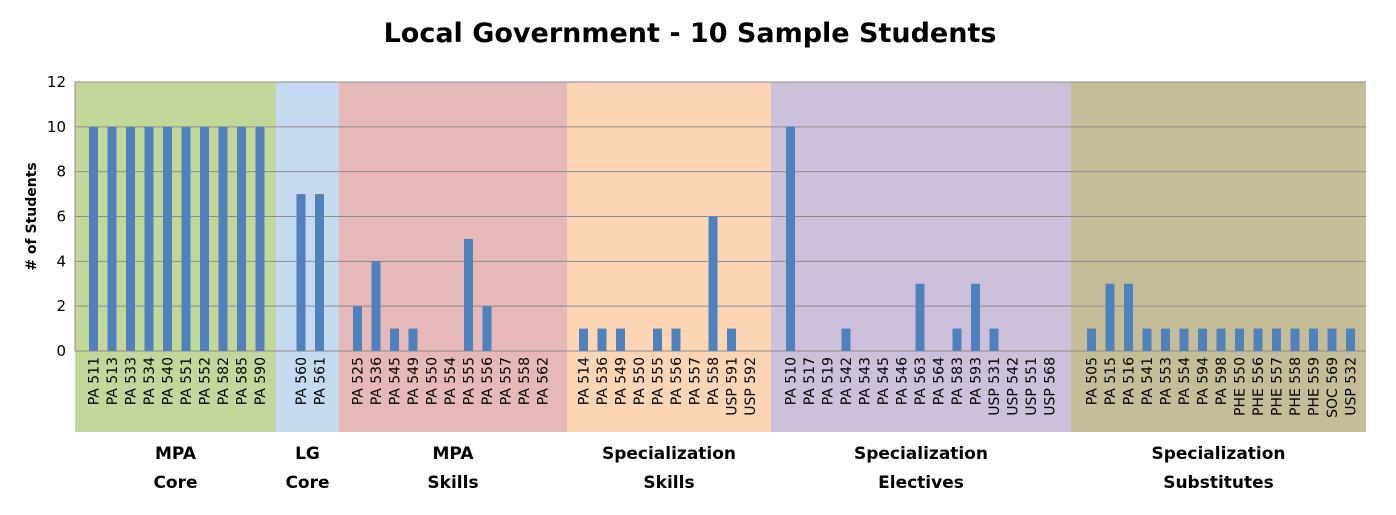  Describe the element at coordinates (61, 172) in the screenshot. I see `y-tick-label: 8` at that location.